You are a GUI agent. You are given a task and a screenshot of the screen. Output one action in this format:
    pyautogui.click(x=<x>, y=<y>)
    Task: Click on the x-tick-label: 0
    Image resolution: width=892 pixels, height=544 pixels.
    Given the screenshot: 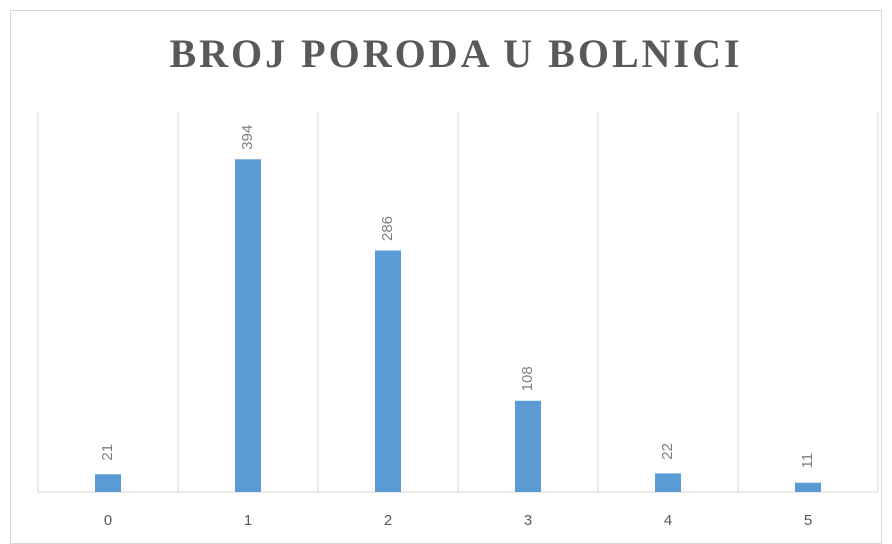 What is the action you would take?
    pyautogui.click(x=108, y=520)
    